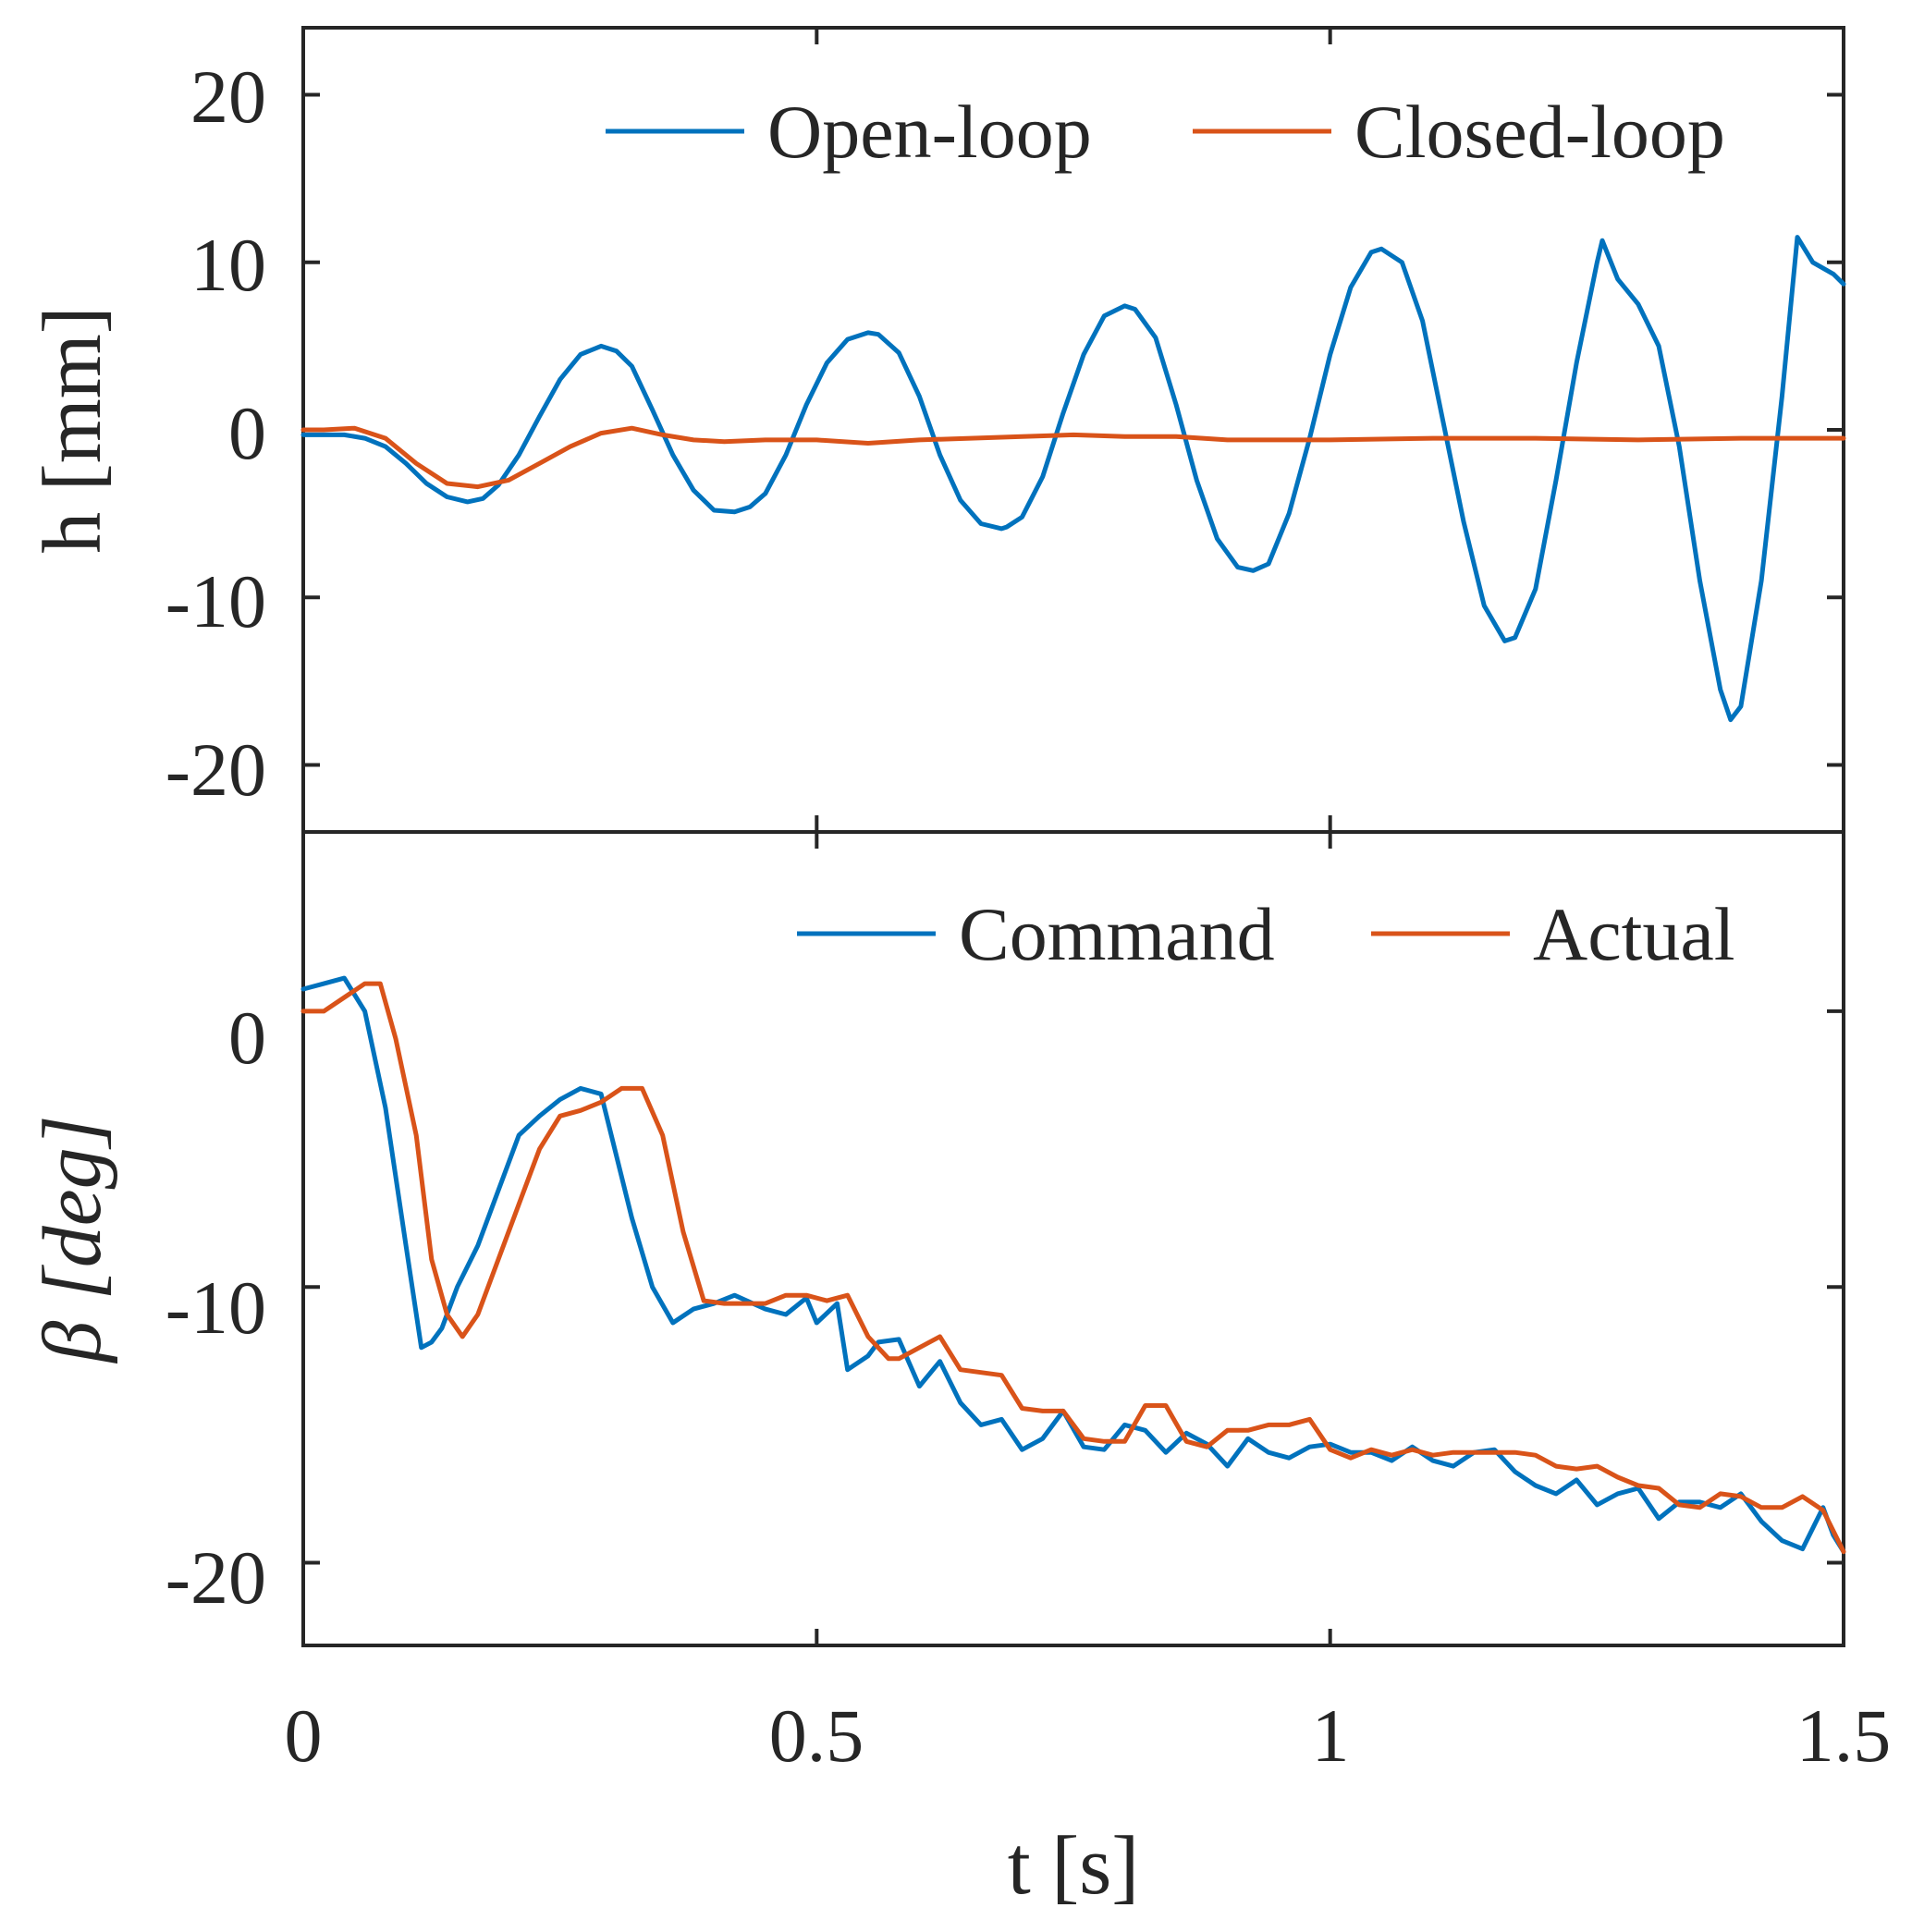 The height and width of the screenshot is (1932, 1912). Describe the element at coordinates (304, 1736) in the screenshot. I see `xtick-label-0: 0` at that location.